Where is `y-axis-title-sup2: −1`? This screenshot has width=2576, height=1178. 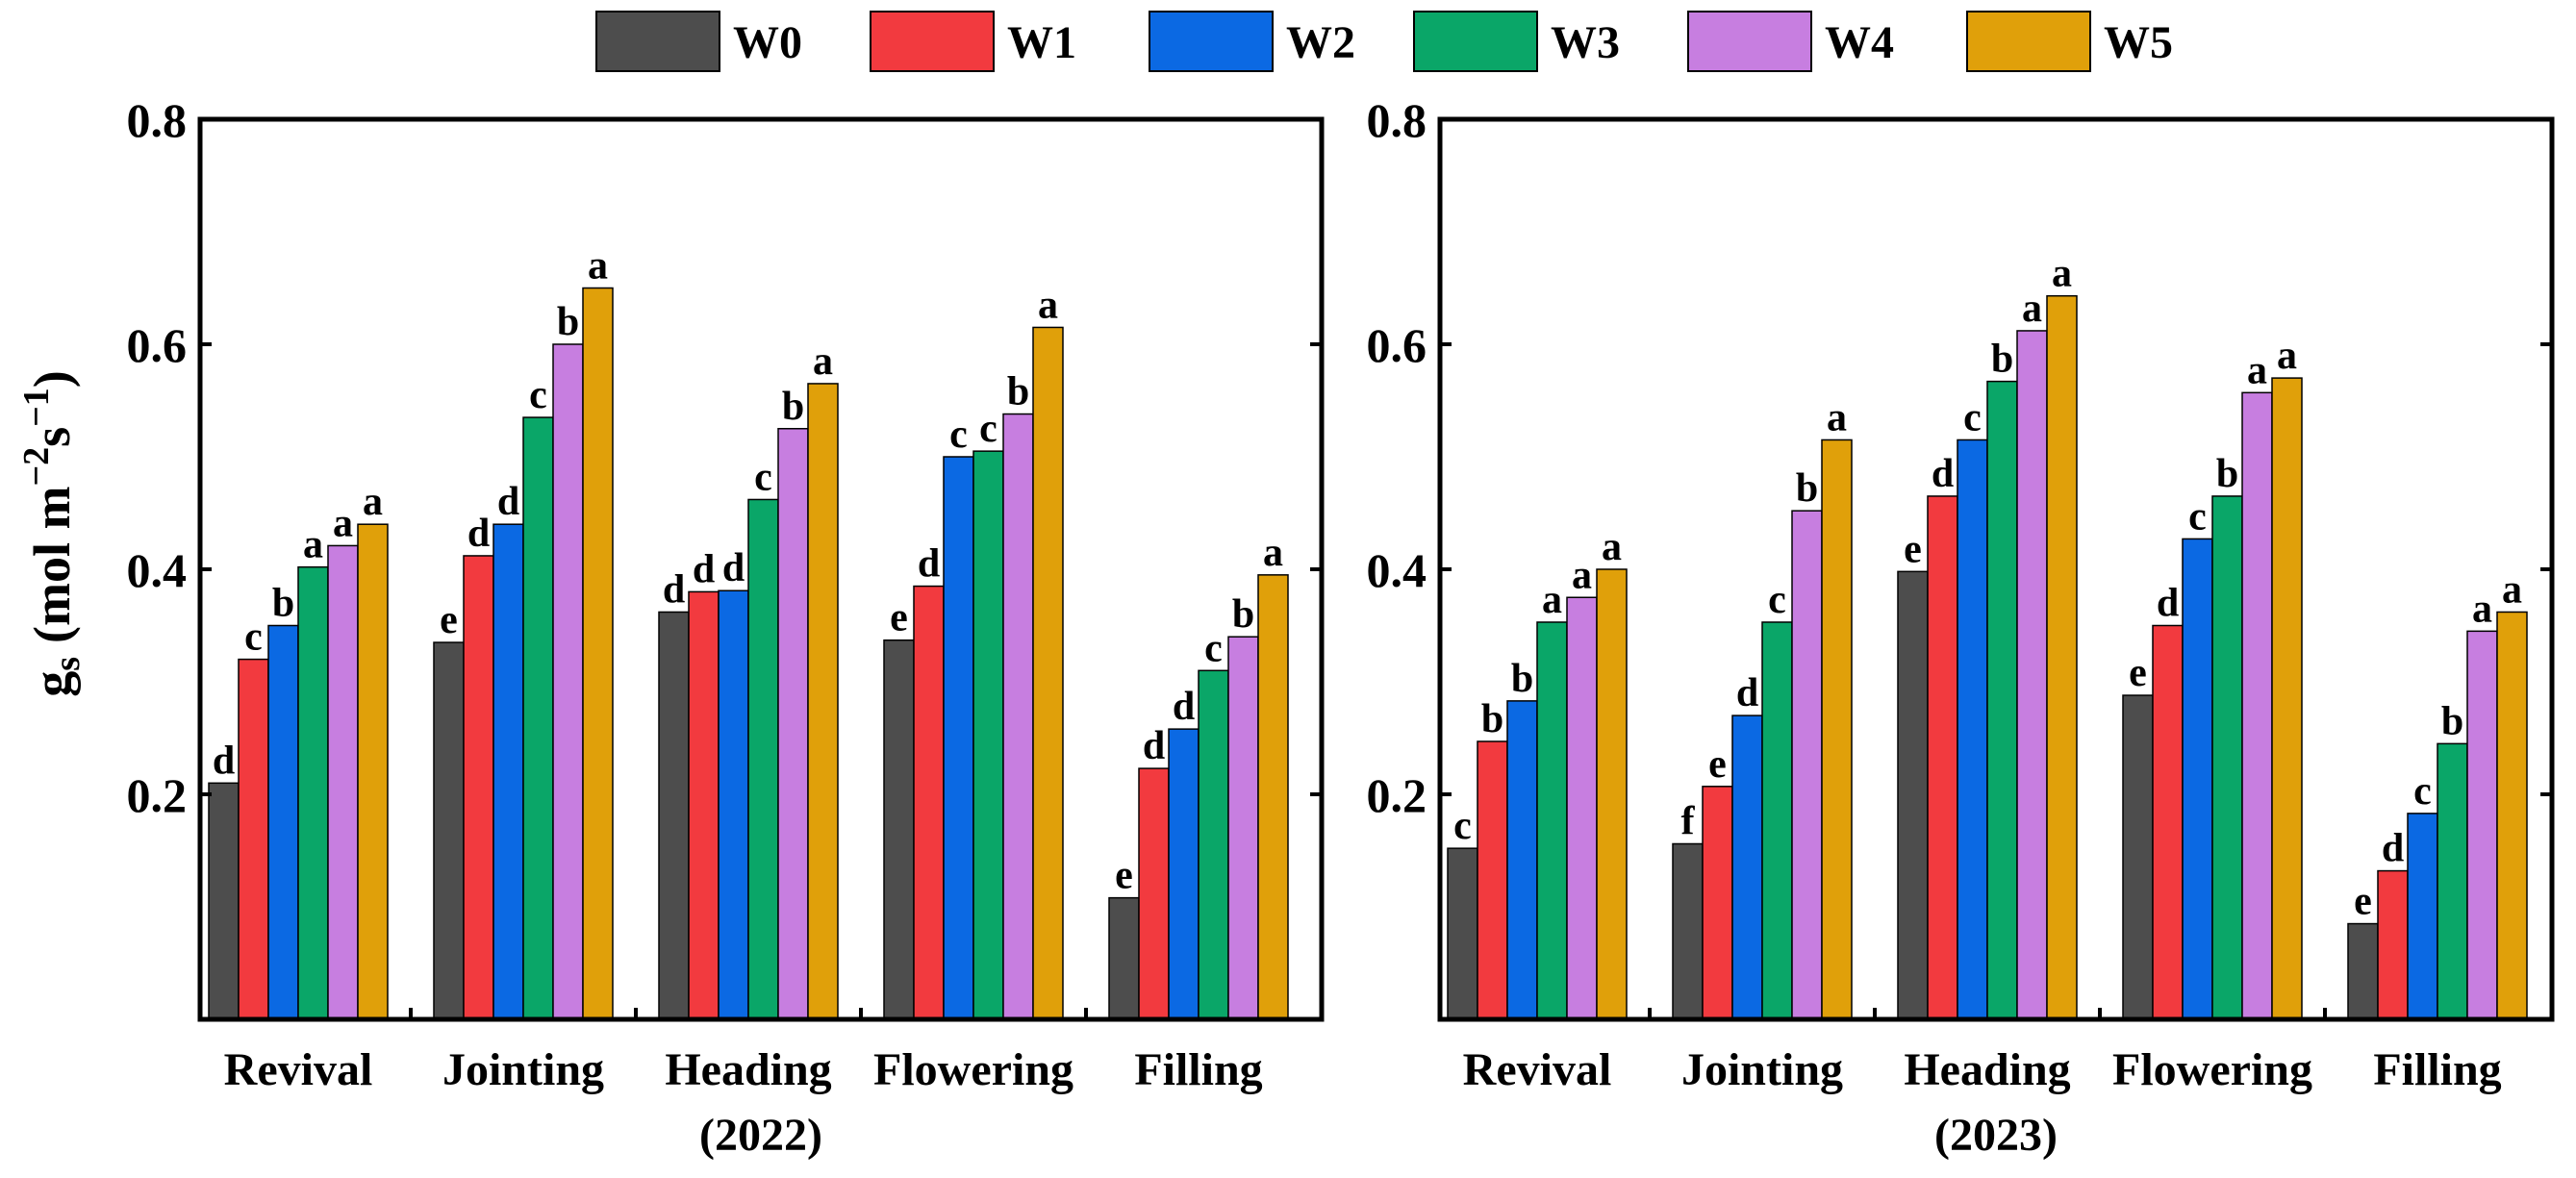 y-axis-title-sup2: −1 is located at coordinates (36, 407).